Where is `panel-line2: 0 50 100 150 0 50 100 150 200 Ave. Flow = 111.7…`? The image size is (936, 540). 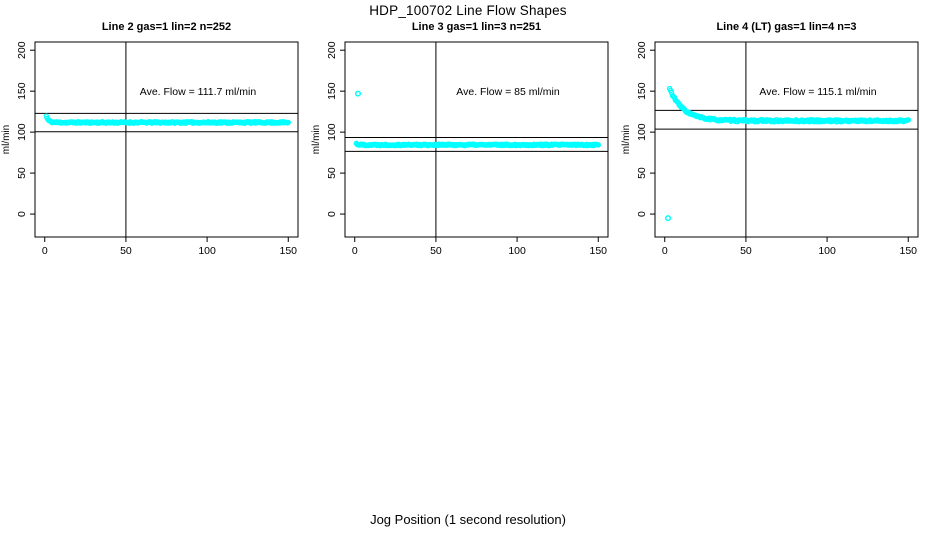 panel-line2: 0 50 100 150 0 50 100 150 200 Ave. Flow = 111.7… is located at coordinates (150, 149).